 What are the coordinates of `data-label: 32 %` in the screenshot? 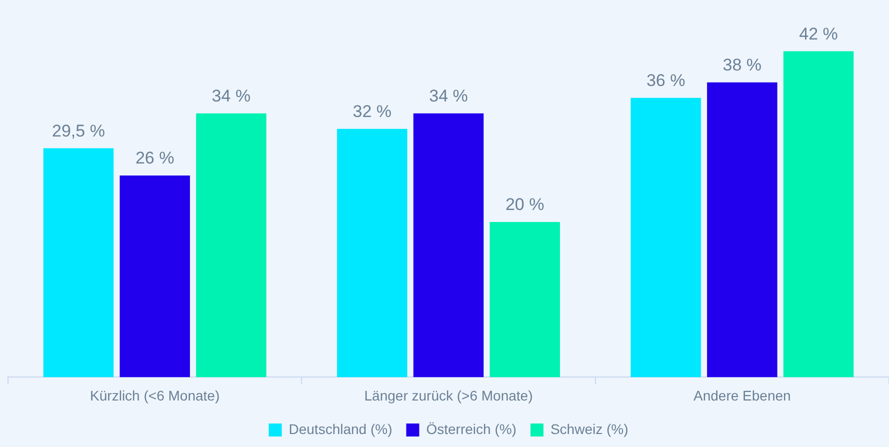 It's located at (372, 112).